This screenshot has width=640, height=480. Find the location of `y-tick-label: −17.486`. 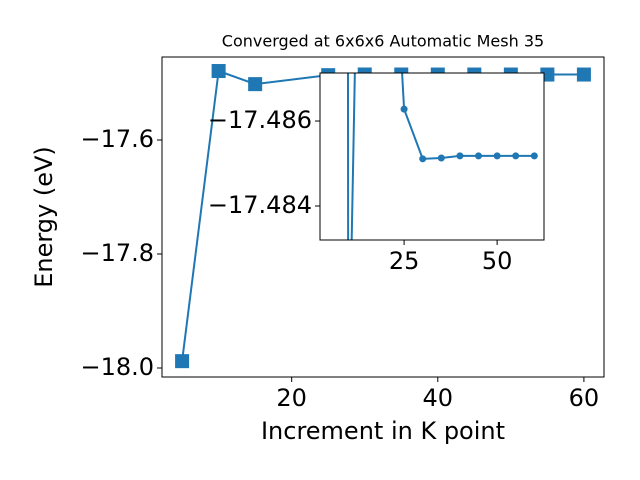

y-tick-label: −17.486 is located at coordinates (260, 120).